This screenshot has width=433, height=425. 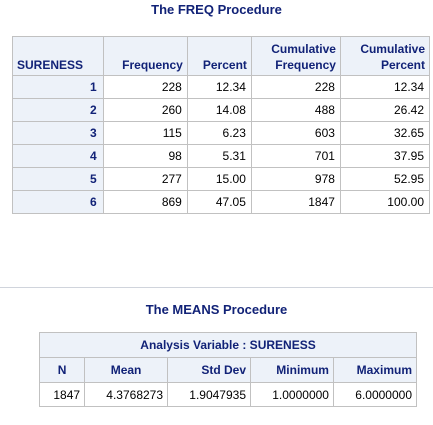 What do you see at coordinates (219, 156) in the screenshot?
I see `cell-percent: 5.31` at bounding box center [219, 156].